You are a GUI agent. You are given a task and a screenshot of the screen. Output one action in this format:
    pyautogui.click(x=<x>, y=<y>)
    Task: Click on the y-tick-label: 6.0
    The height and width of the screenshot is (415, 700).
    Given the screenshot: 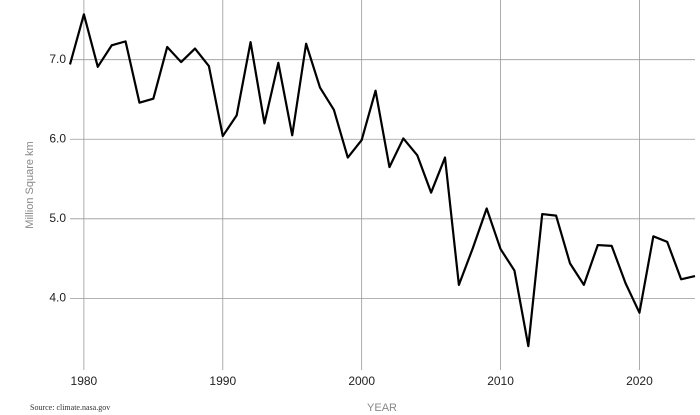 What is the action you would take?
    pyautogui.click(x=57, y=138)
    